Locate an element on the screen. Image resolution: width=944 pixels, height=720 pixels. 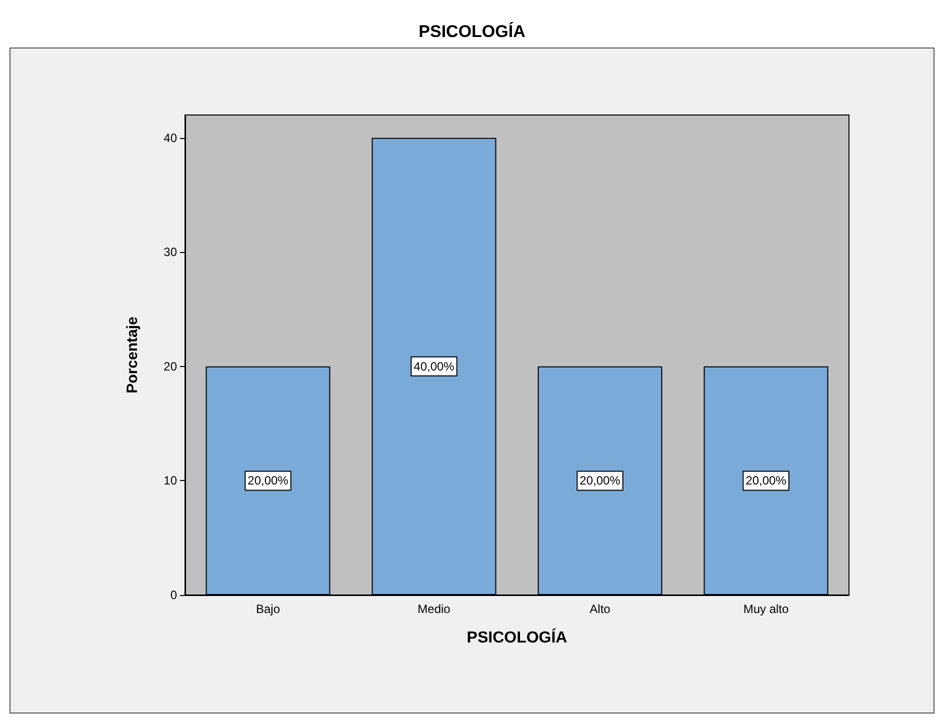
y-axis-title: Porcentaje is located at coordinates (132, 355).